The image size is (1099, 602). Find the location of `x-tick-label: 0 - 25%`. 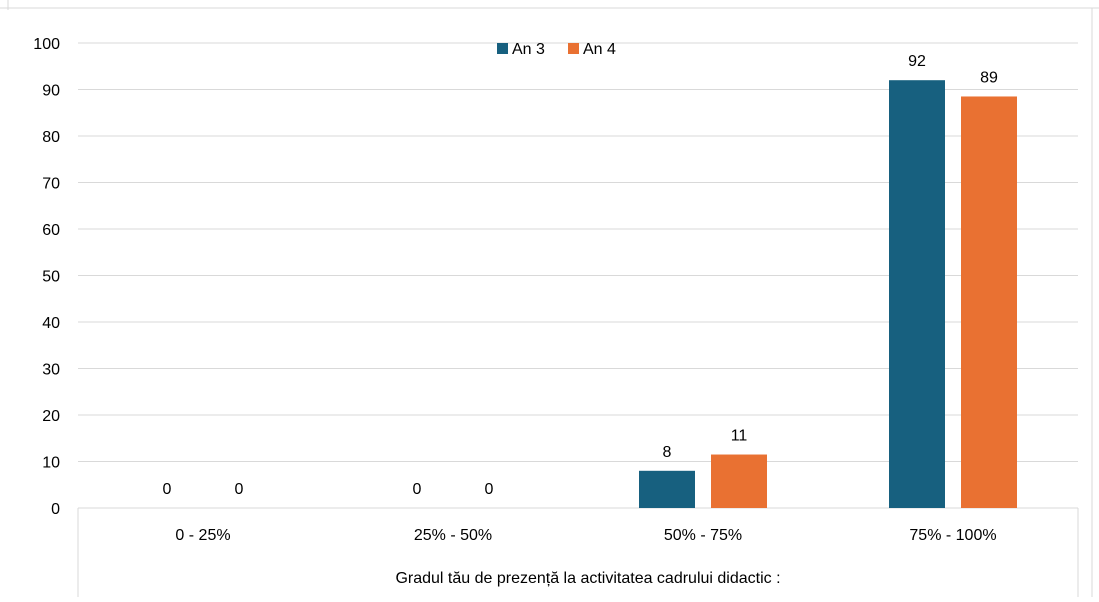

x-tick-label: 0 - 25% is located at coordinates (202, 535).